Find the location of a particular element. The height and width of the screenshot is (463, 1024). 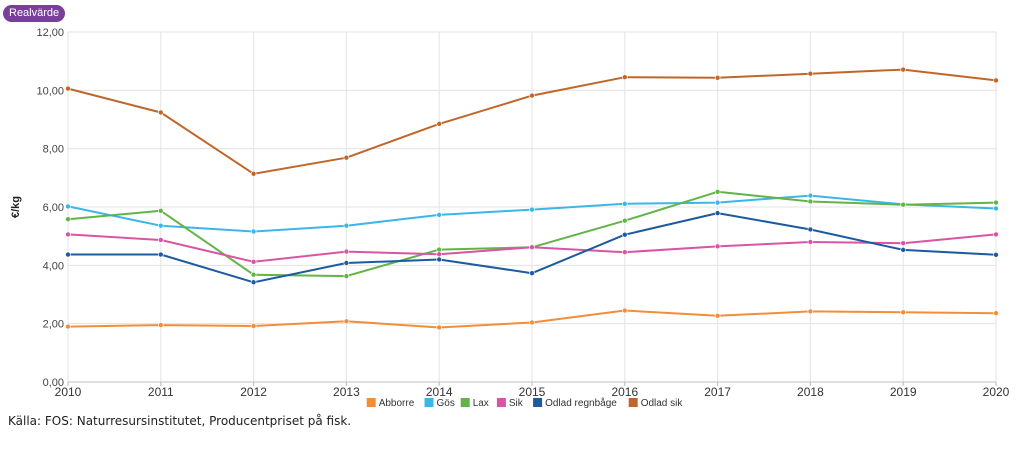

series-sik is located at coordinates (532, 248).